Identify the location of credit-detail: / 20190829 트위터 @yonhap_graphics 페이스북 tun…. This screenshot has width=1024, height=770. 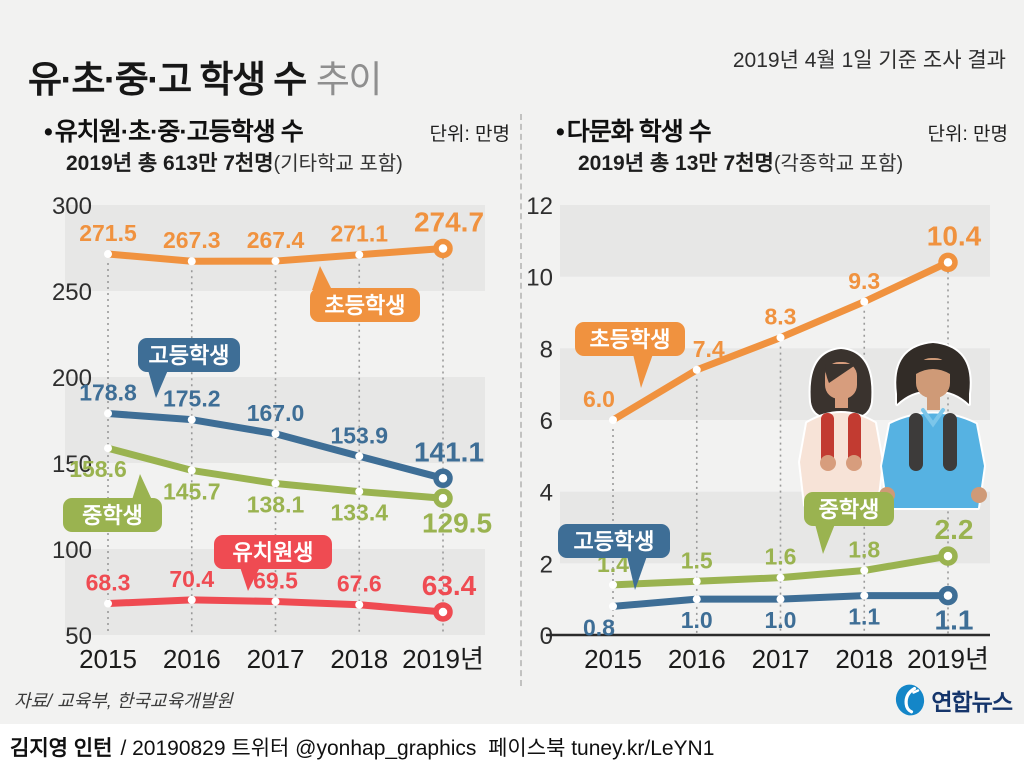
(417, 748).